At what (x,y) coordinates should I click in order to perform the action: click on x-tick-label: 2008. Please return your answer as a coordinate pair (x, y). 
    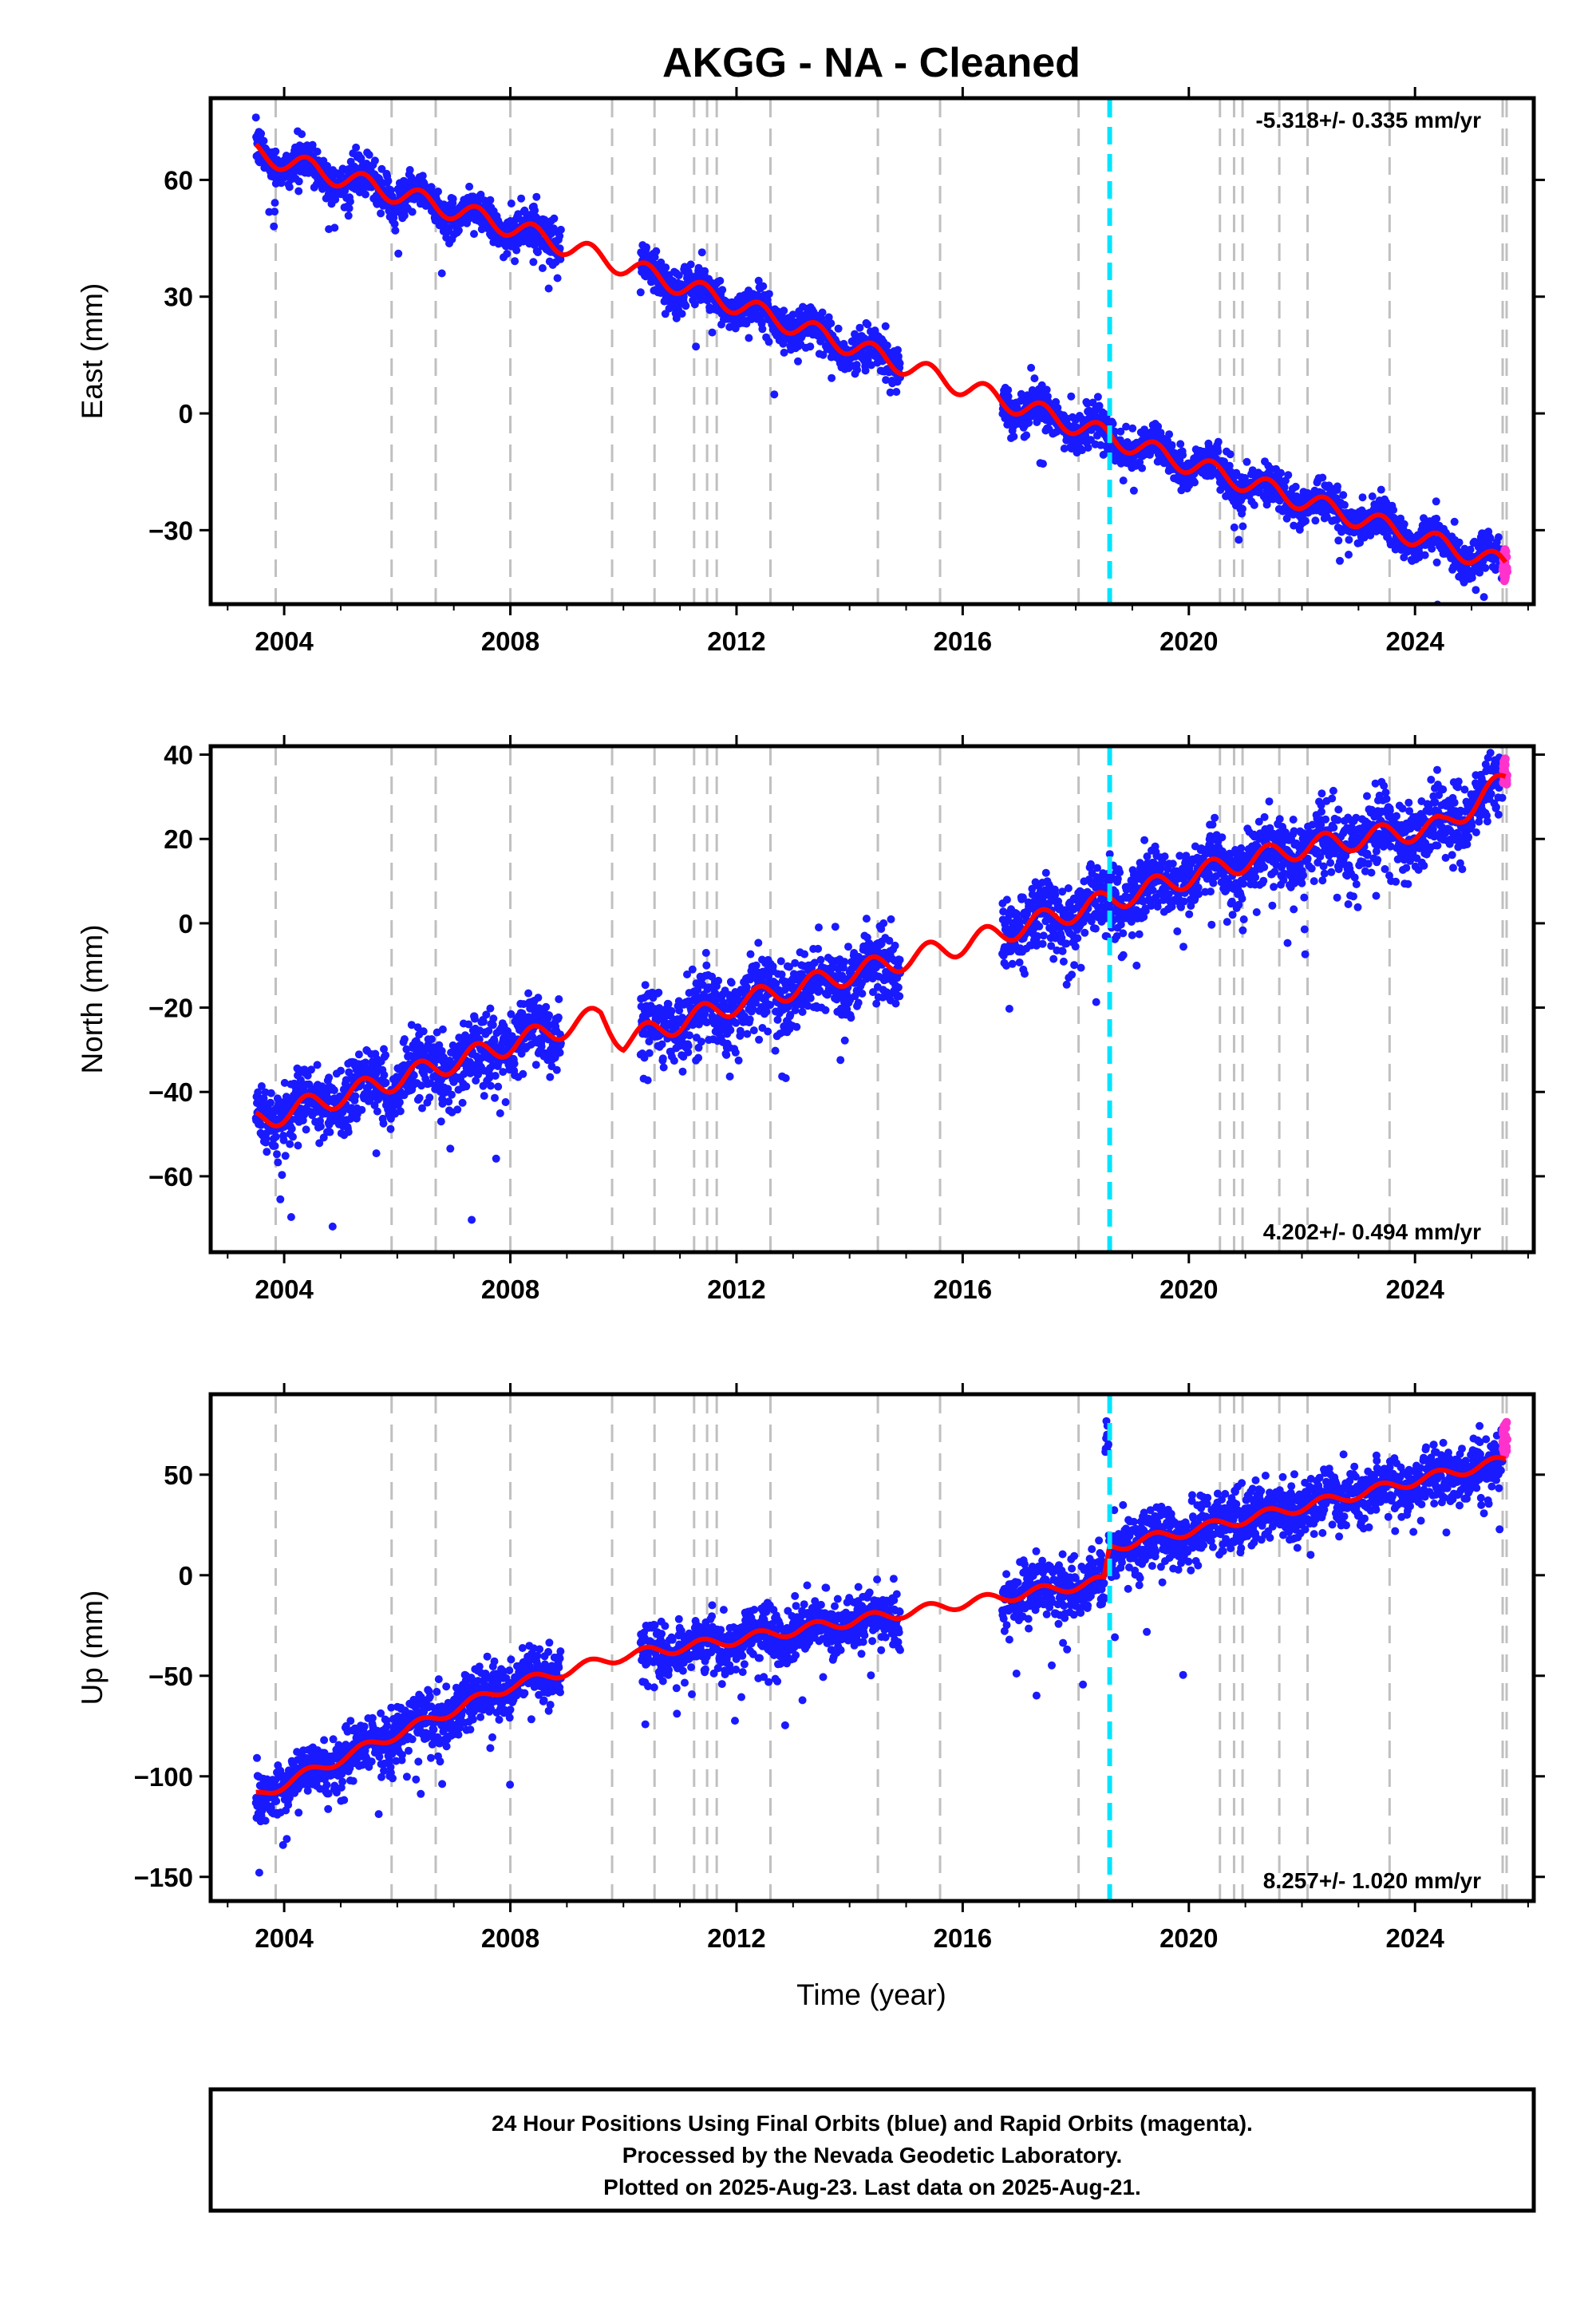
    Looking at the image, I should click on (510, 641).